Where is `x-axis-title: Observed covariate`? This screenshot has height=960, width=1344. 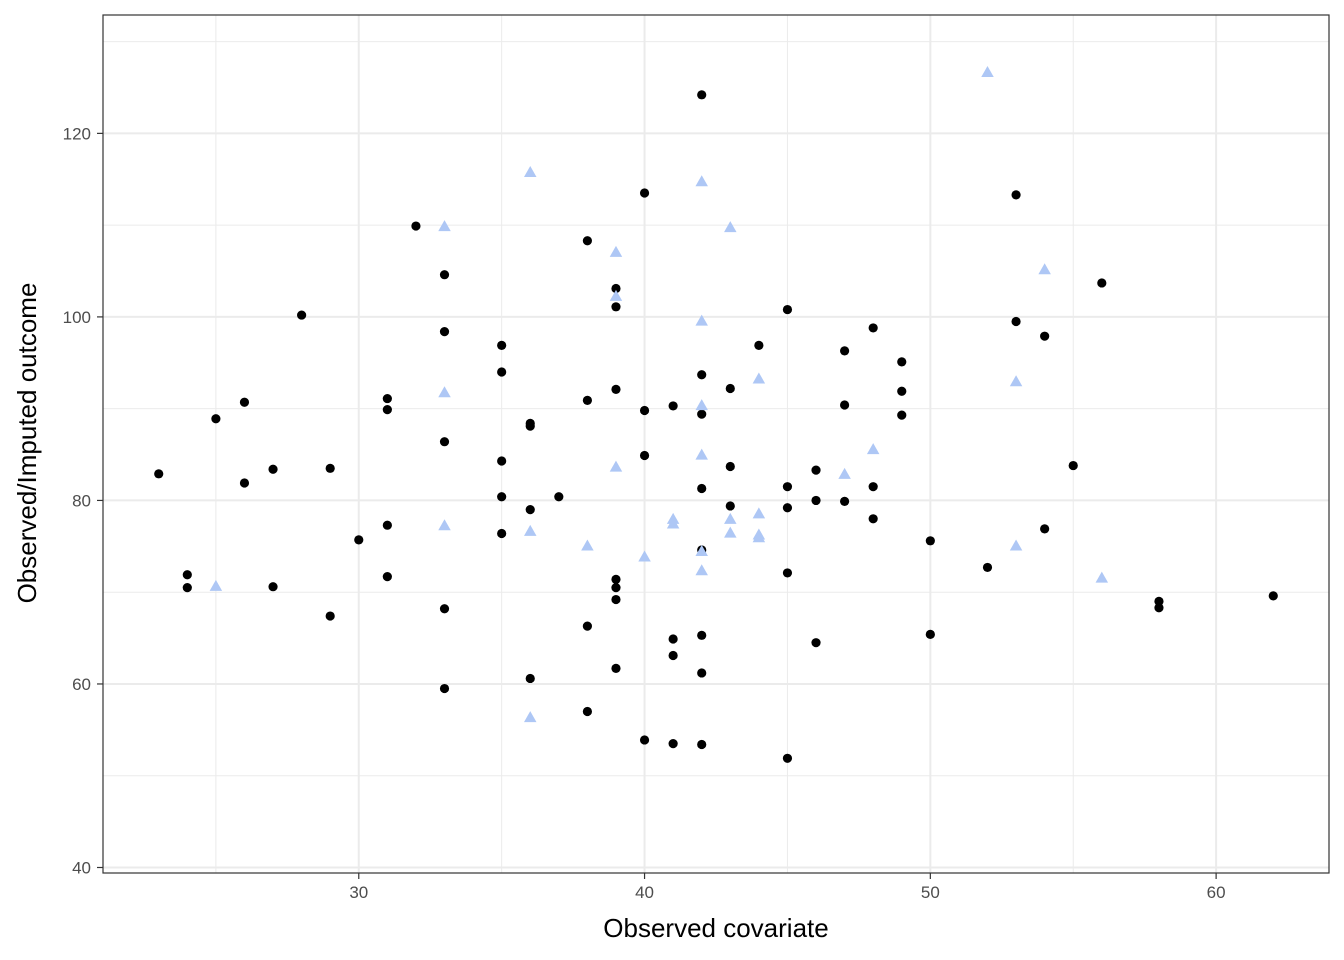
x-axis-title: Observed covariate is located at coordinates (715, 928).